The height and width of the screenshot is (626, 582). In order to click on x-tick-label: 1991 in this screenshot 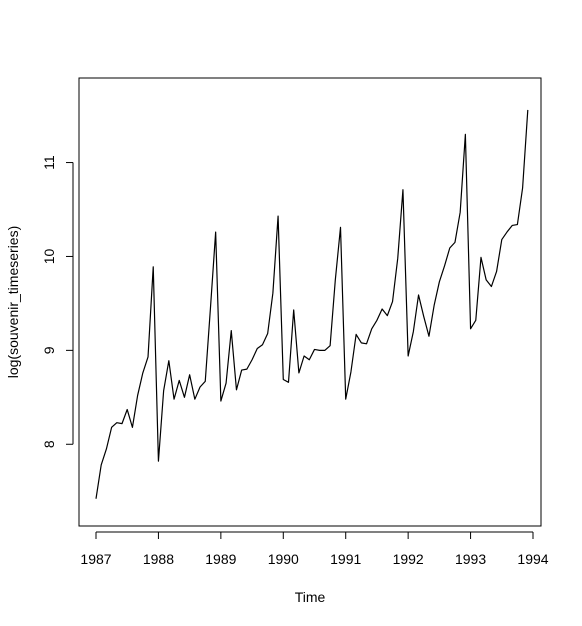, I will do `click(345, 559)`.